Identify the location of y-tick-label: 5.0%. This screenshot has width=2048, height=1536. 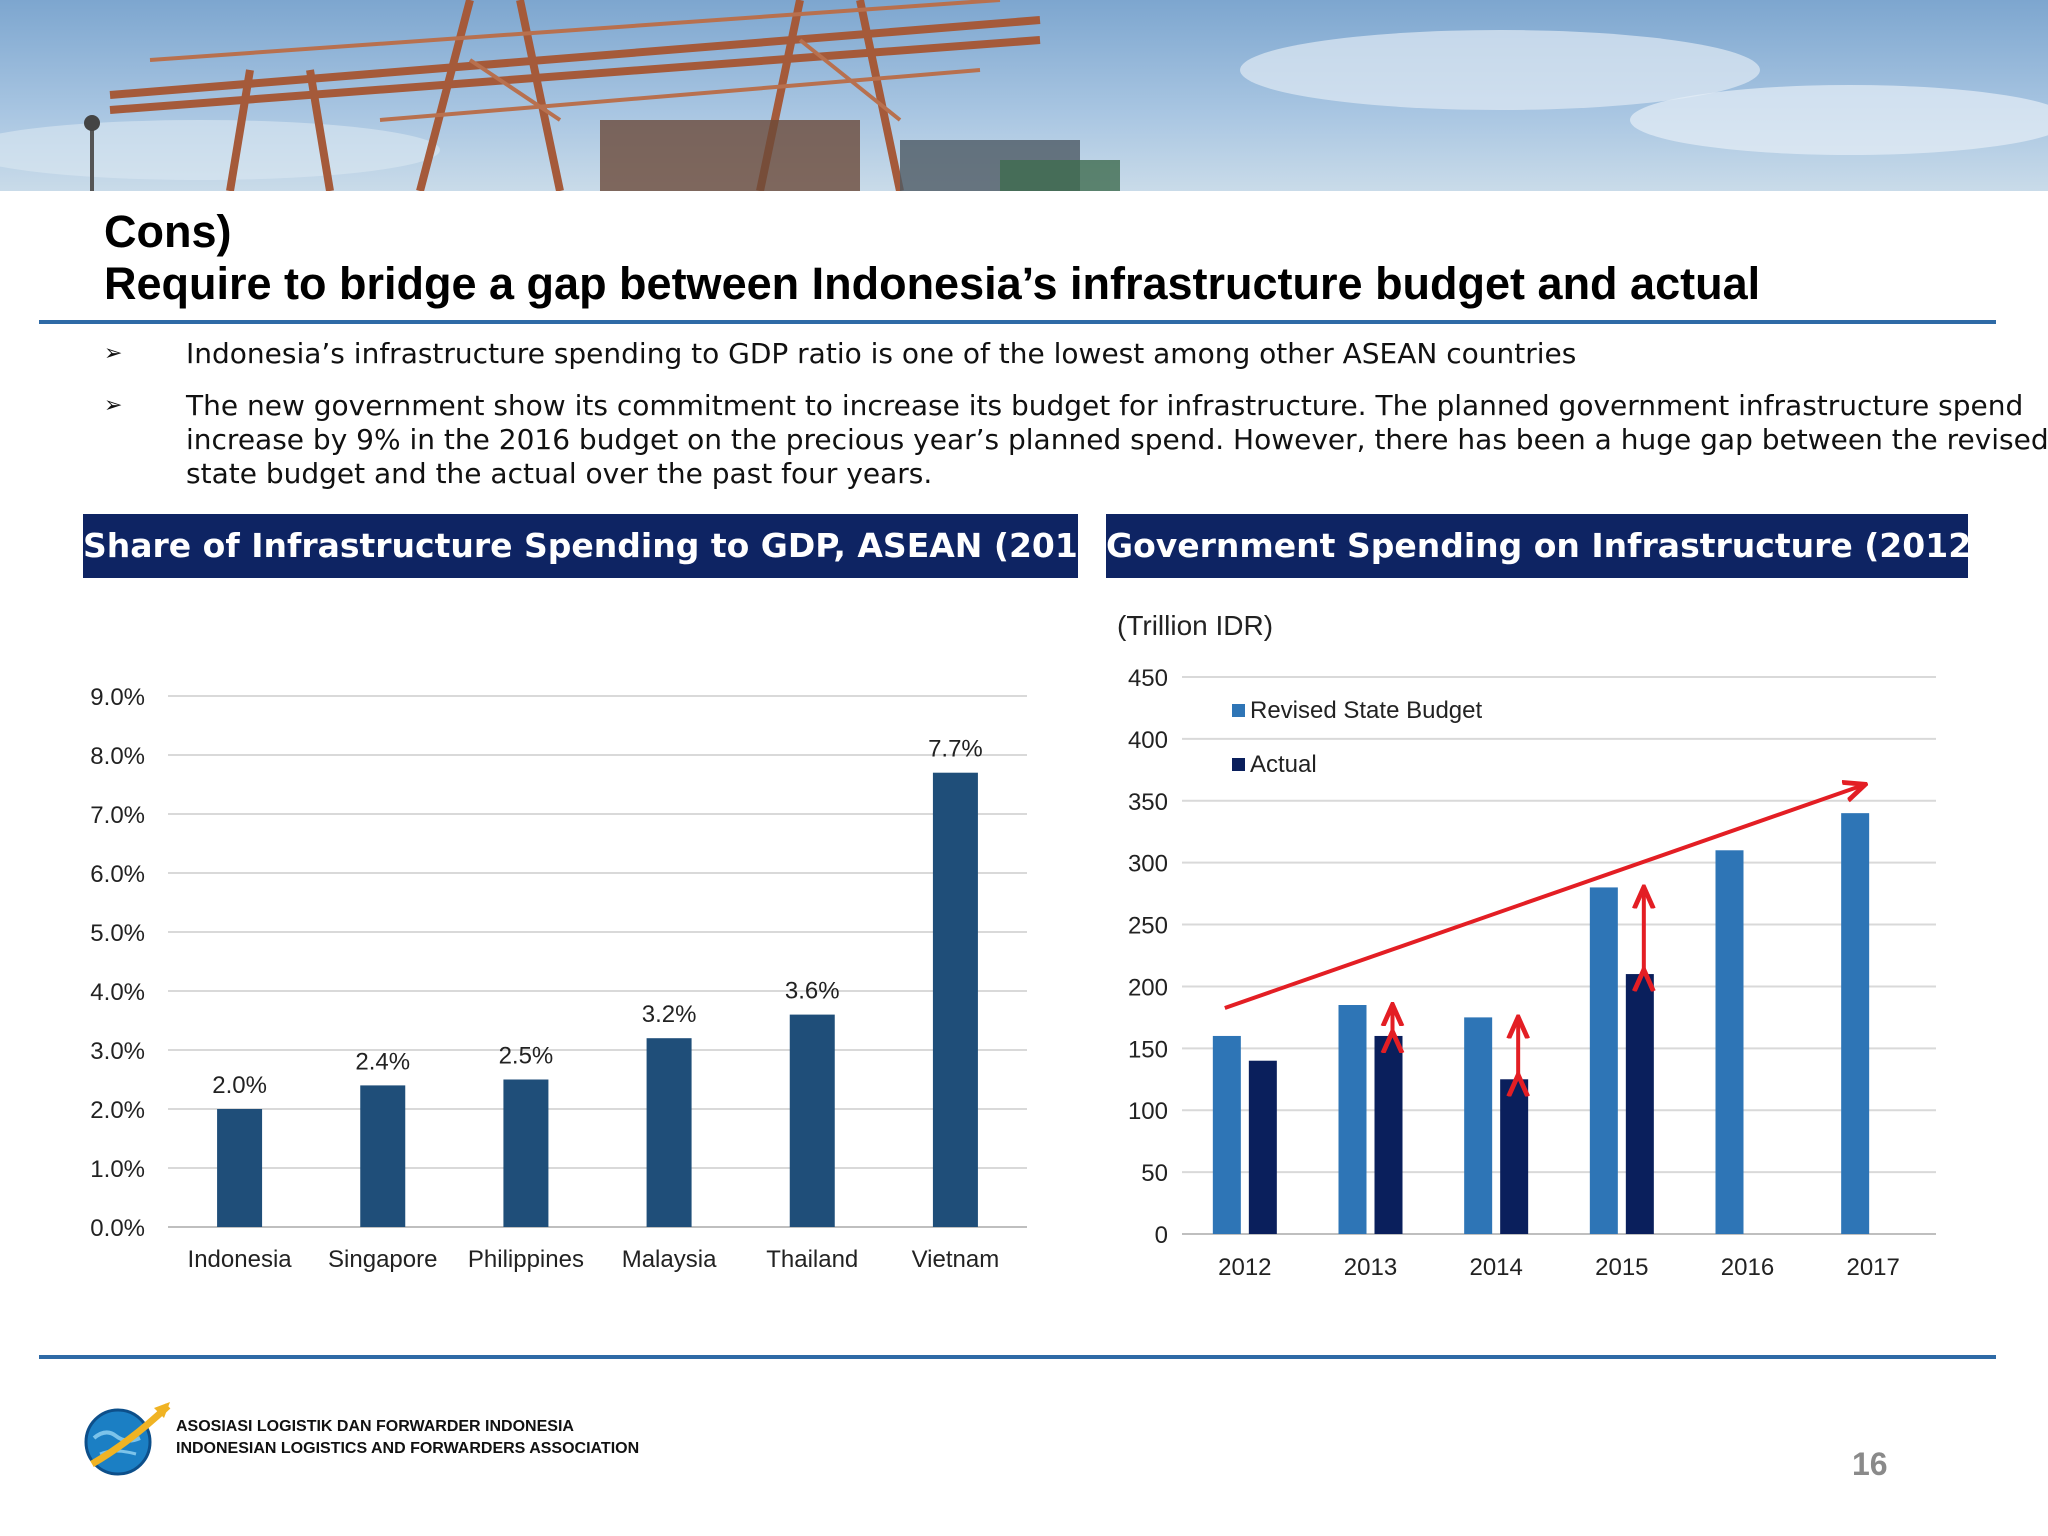
(117, 933).